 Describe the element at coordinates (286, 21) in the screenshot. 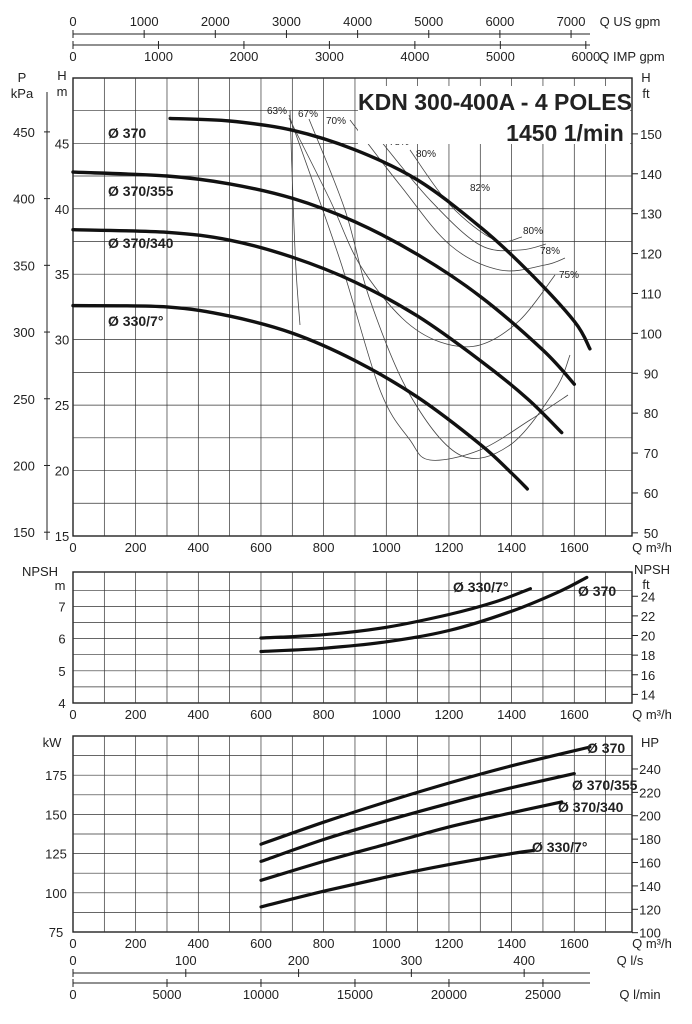

I see `us-gpm-axis-tick-label: 3000` at that location.